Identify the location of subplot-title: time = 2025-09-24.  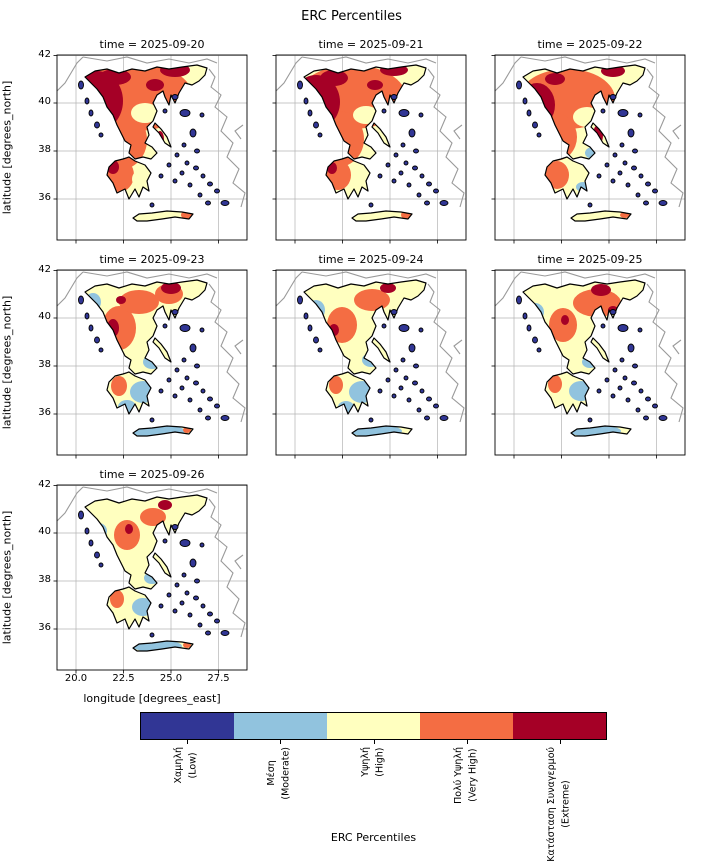
(371, 259).